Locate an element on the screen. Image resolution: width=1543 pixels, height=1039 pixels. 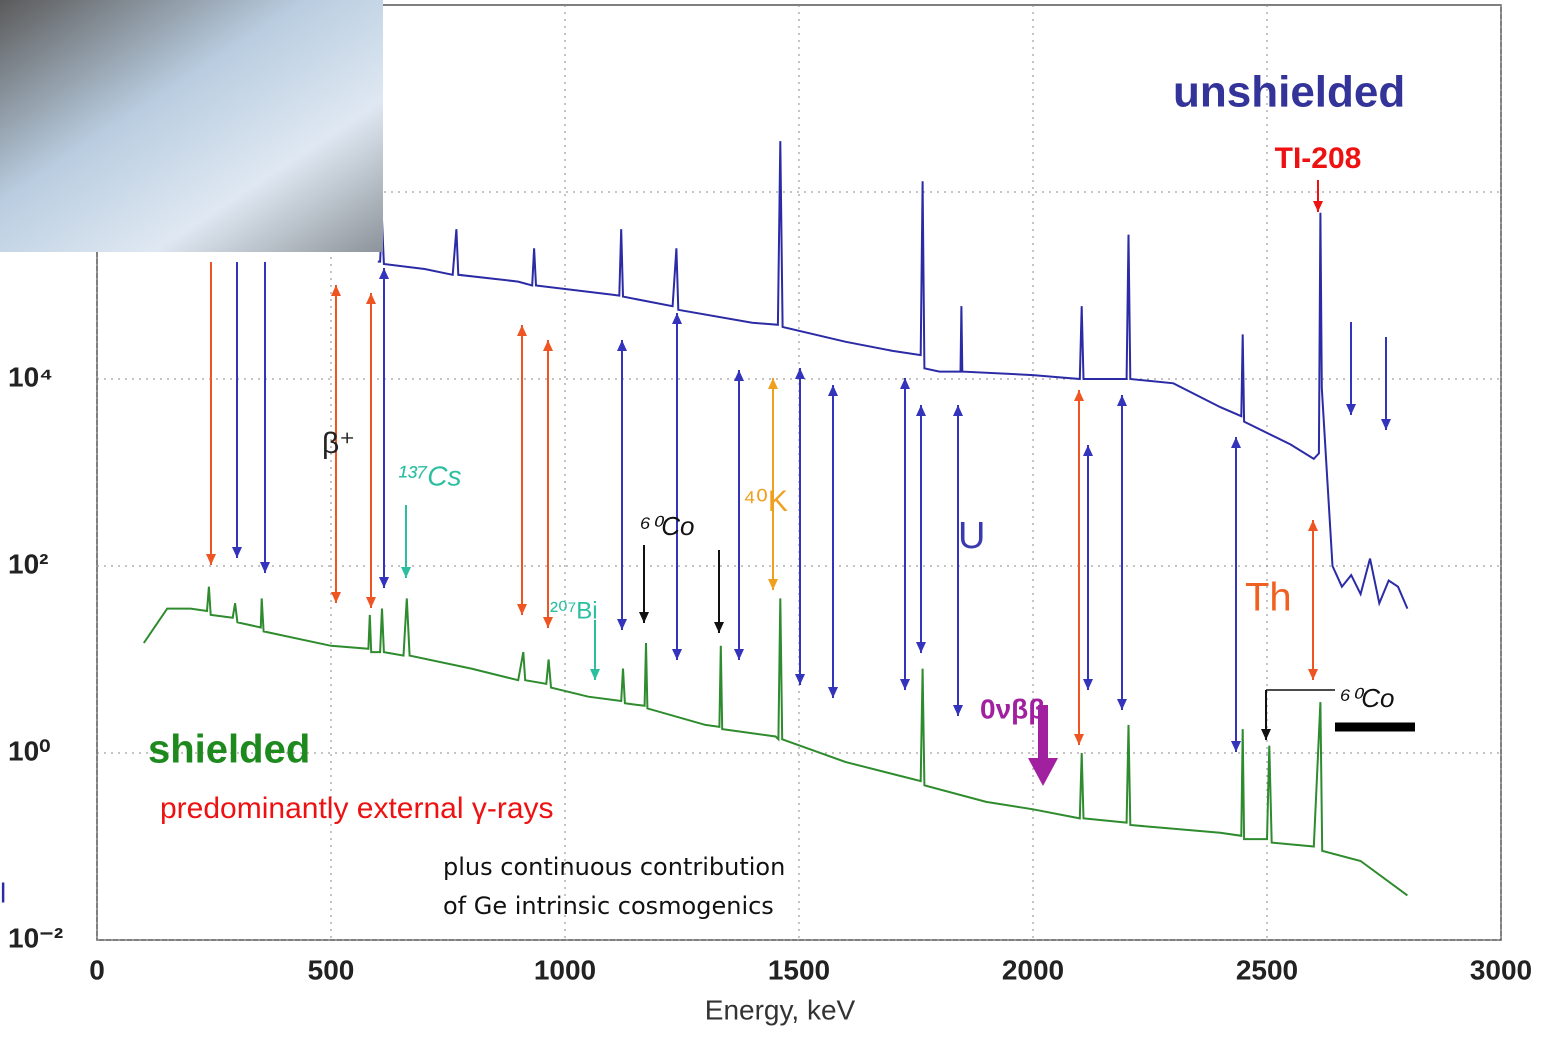
y-tick-label: 10⁰ is located at coordinates (29, 750).